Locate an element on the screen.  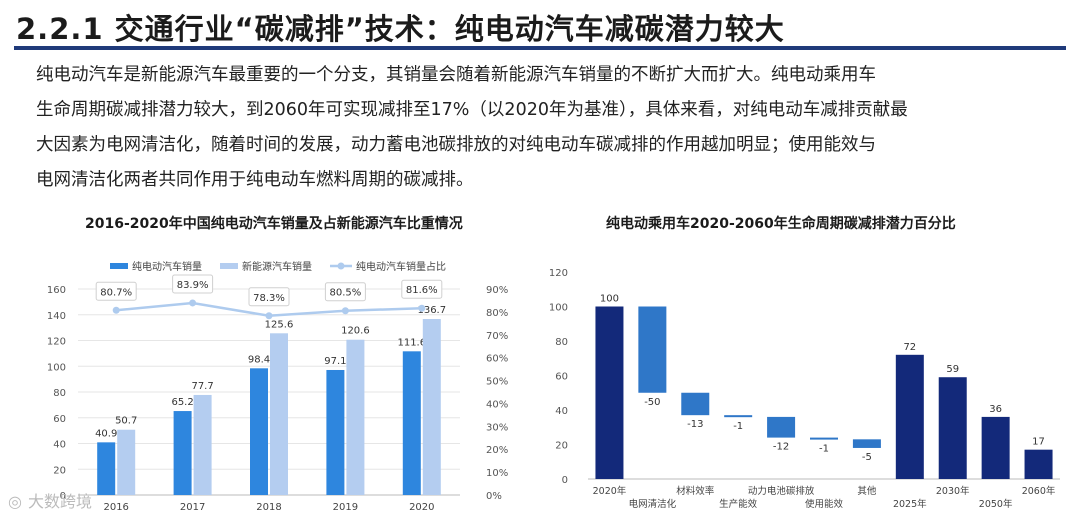
bar-value-label: 125.6 is located at coordinates (279, 324).